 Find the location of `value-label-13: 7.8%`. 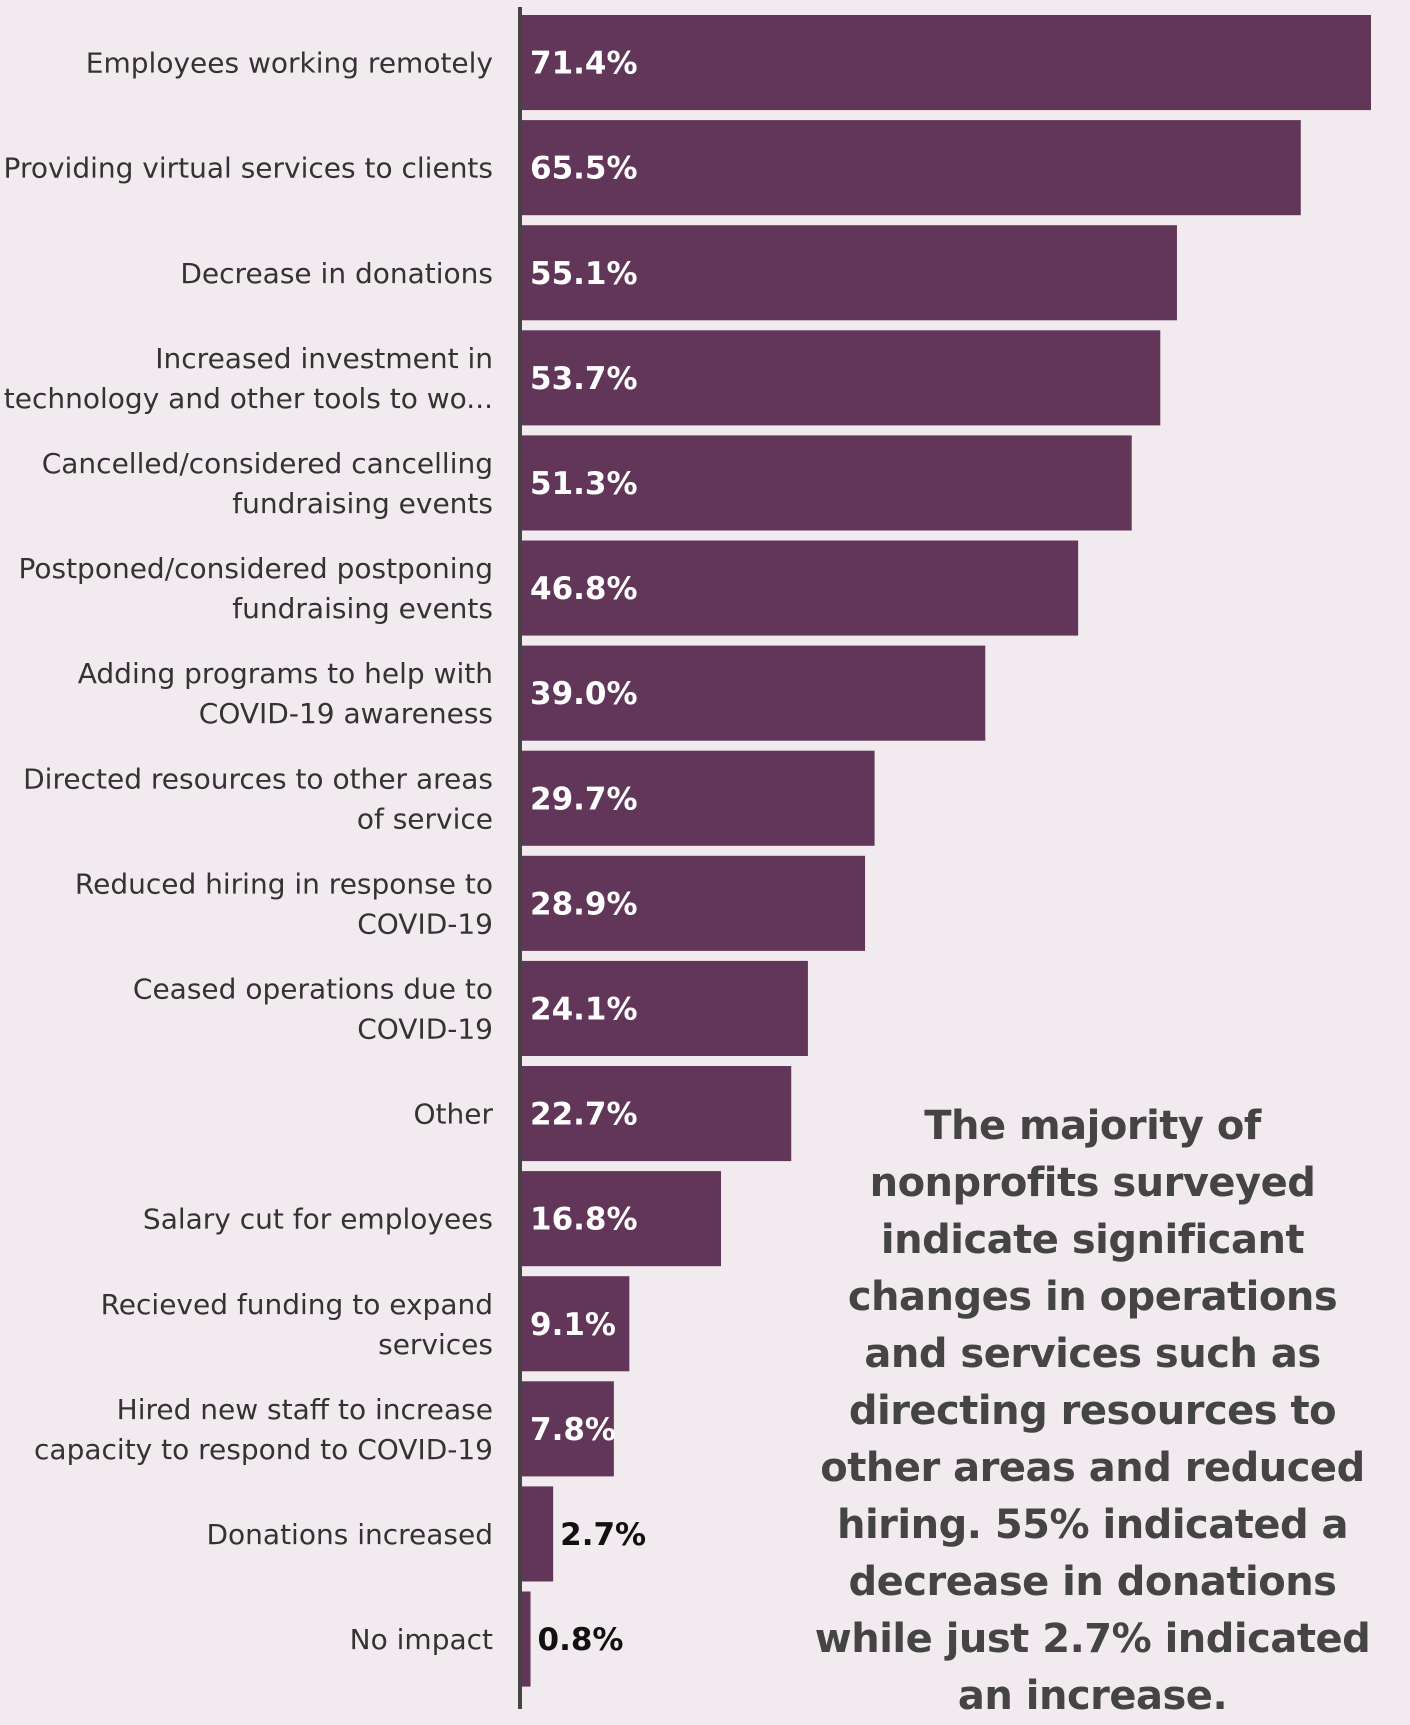

value-label-13: 7.8% is located at coordinates (573, 1430).